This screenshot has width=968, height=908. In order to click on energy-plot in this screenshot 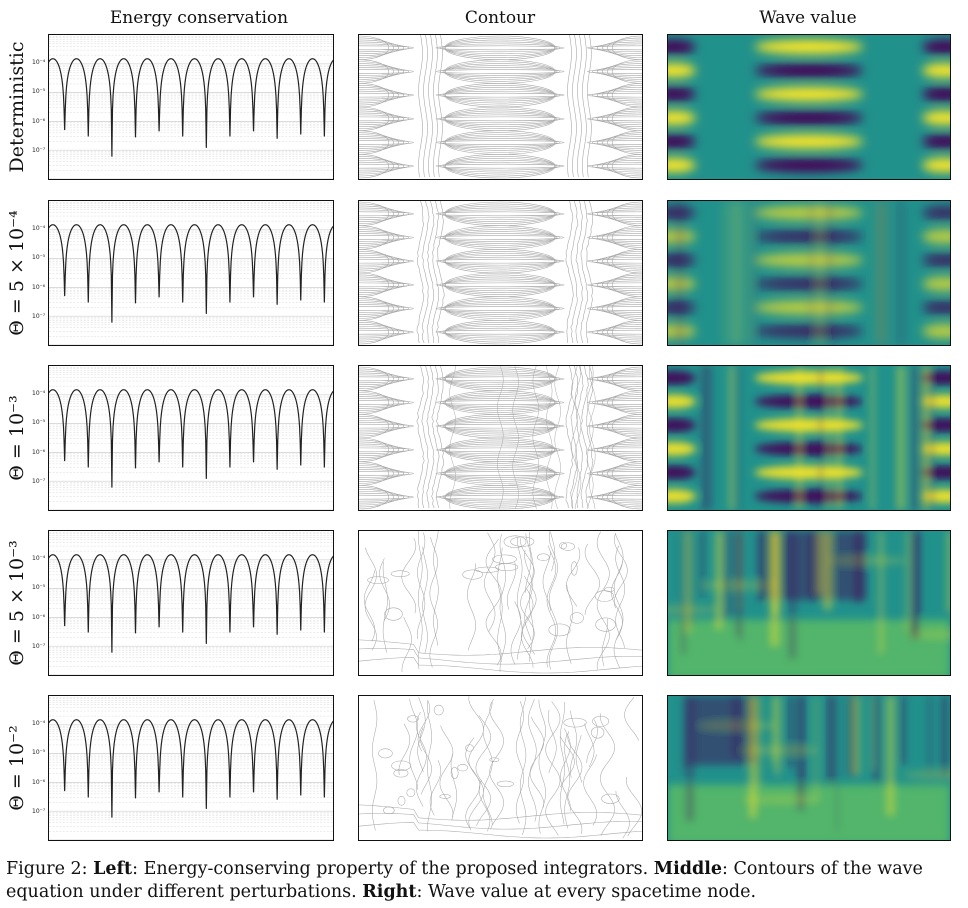, I will do `click(191, 438)`.